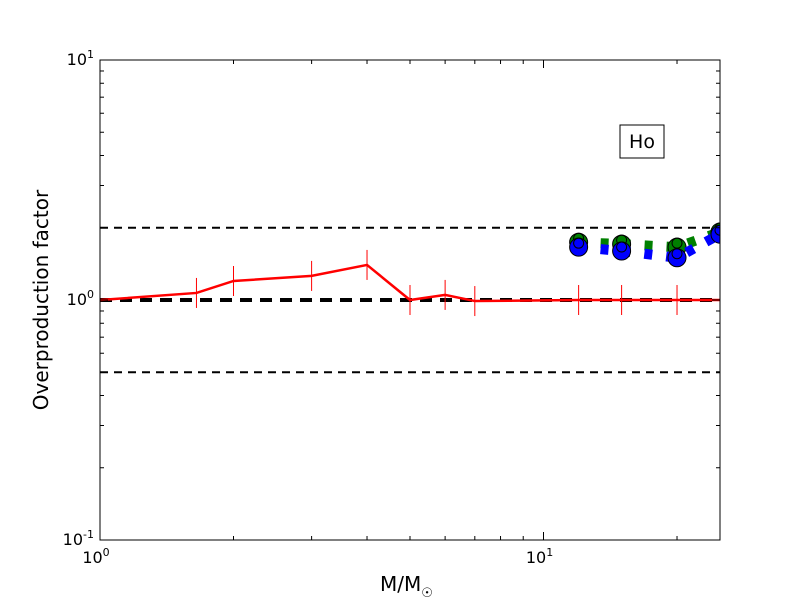  What do you see at coordinates (80, 58) in the screenshot?
I see `y-tick-label: 10¹` at bounding box center [80, 58].